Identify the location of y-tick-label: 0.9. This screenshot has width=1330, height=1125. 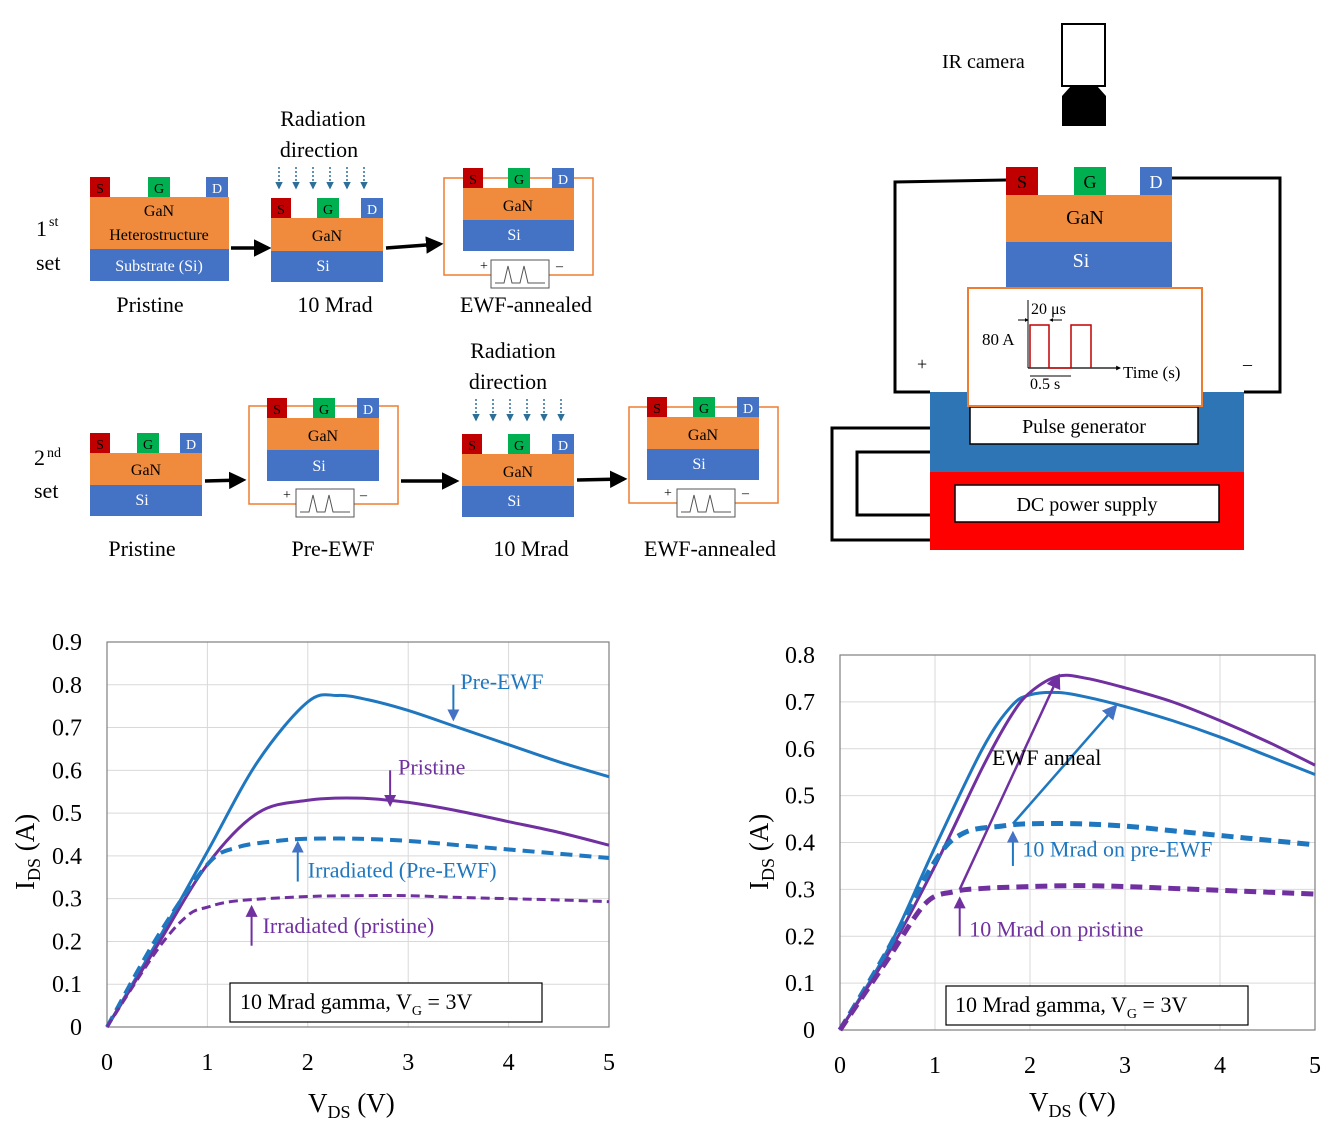
(67, 643).